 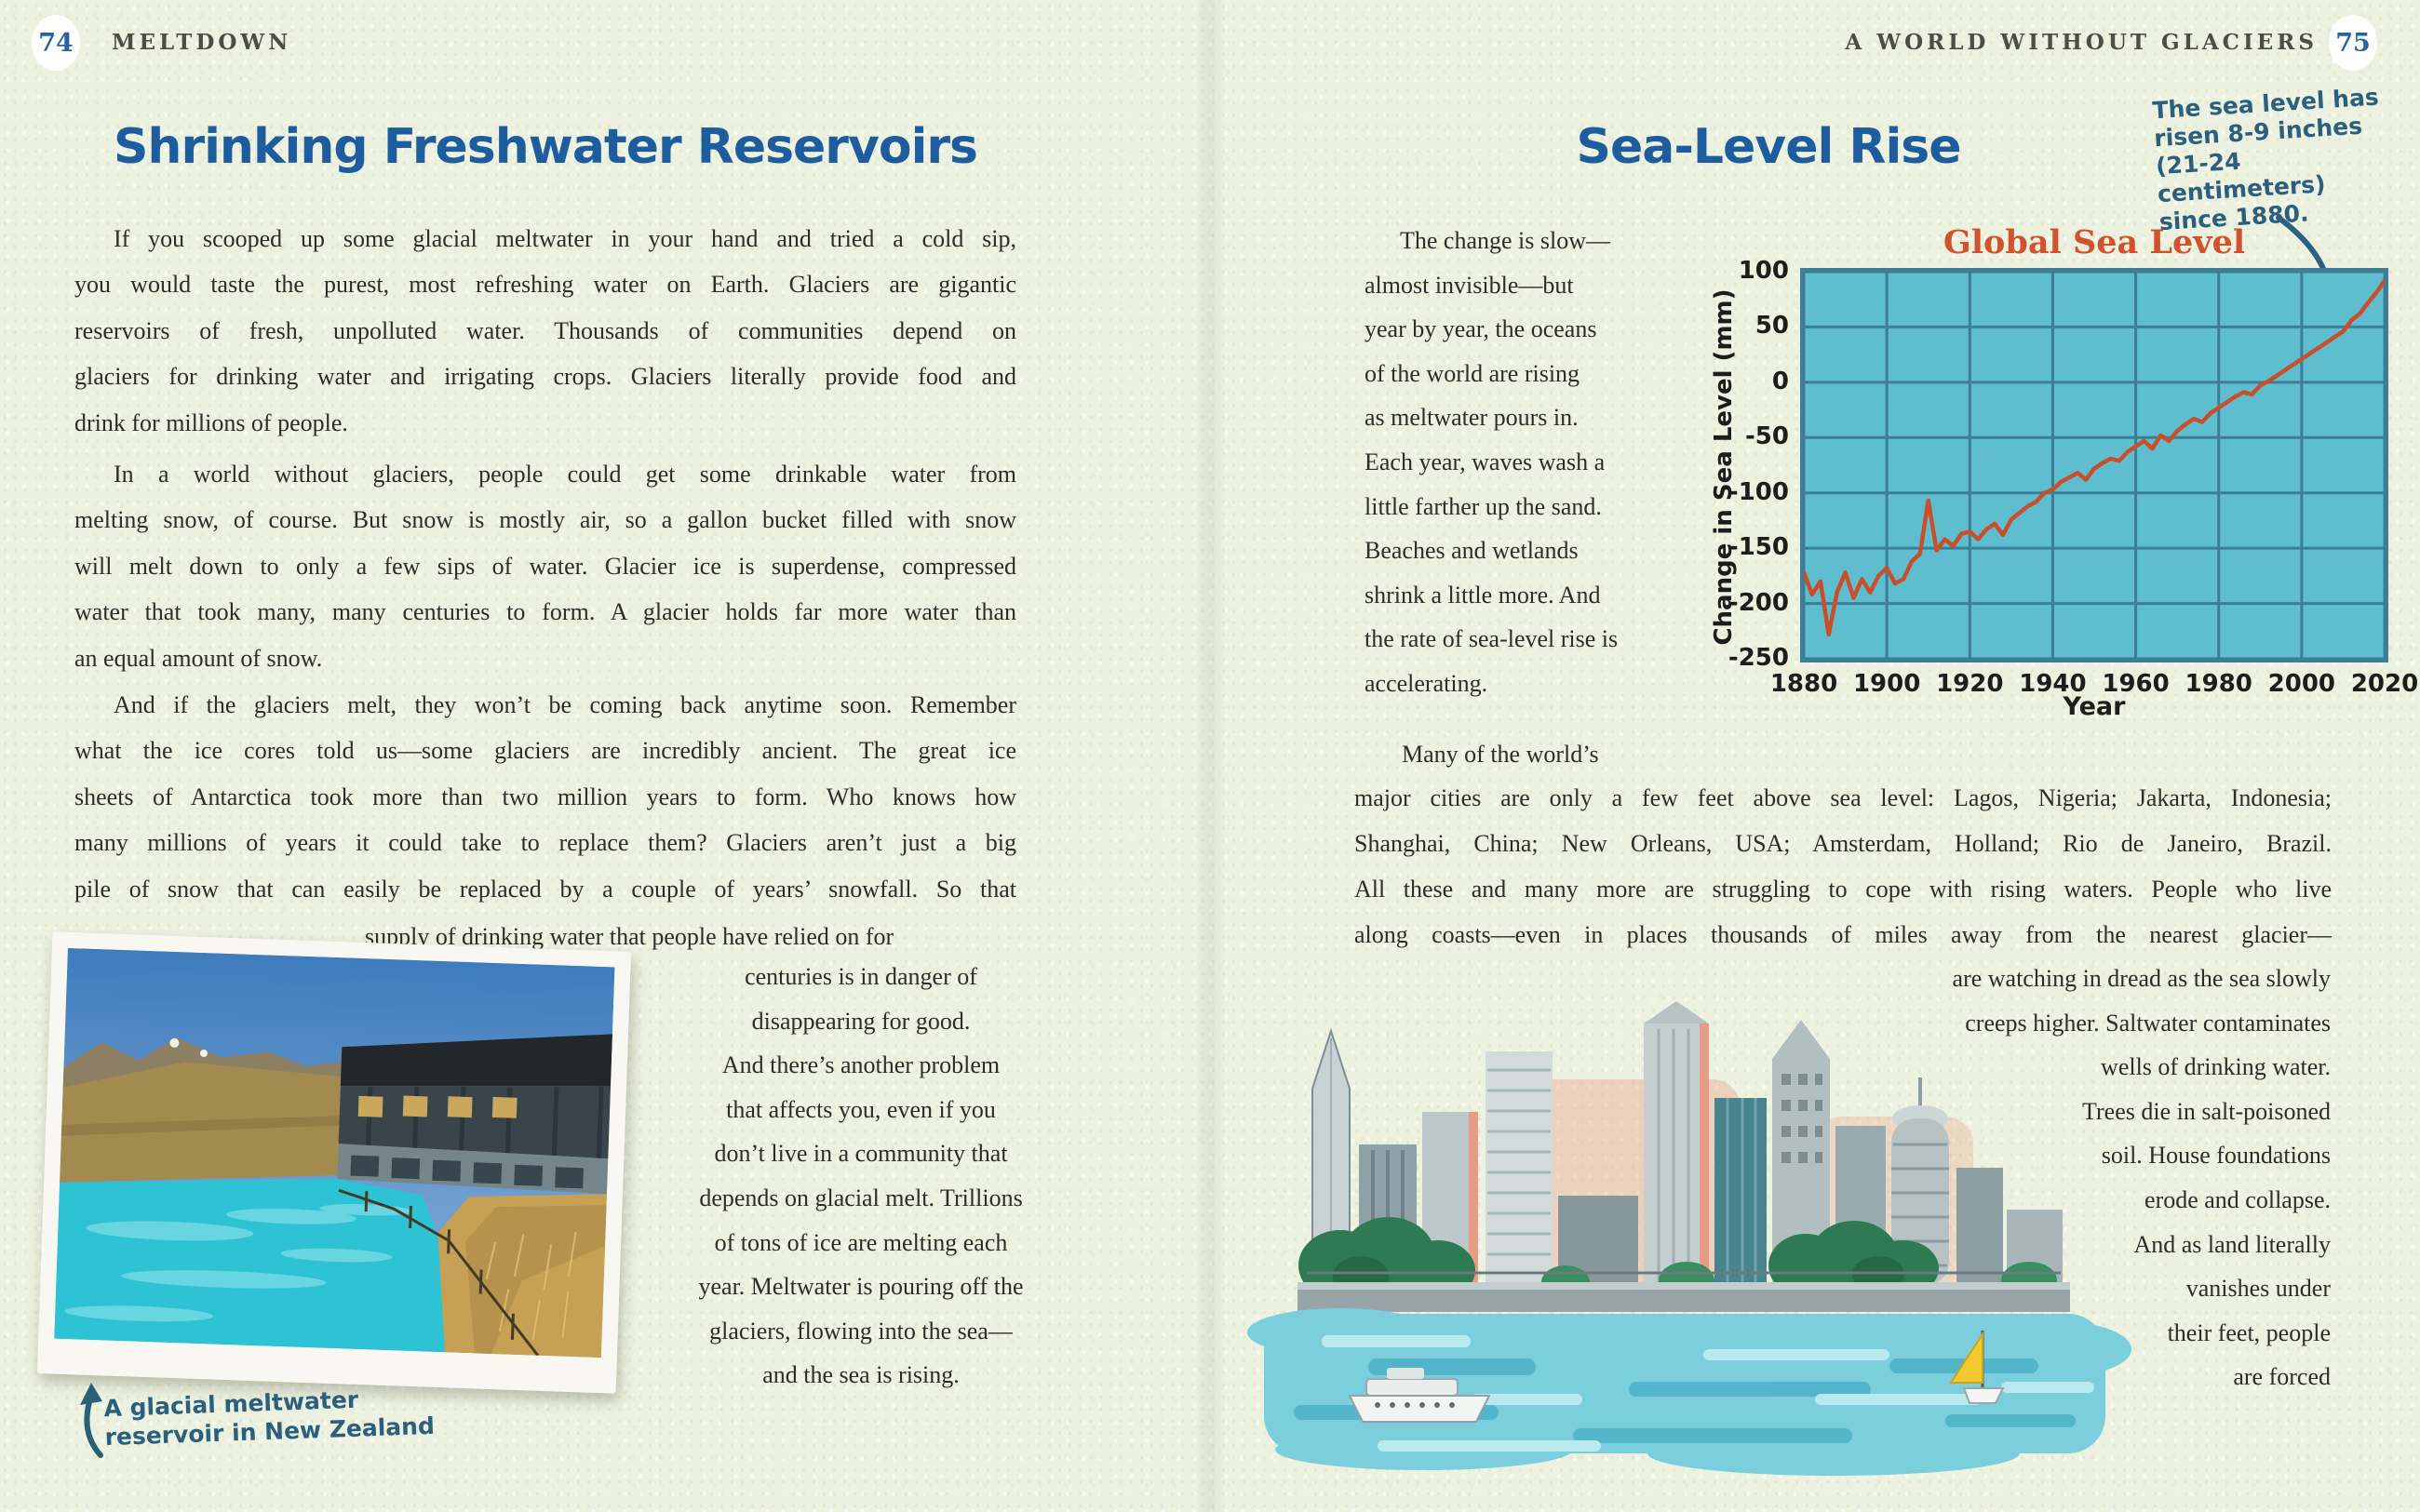 What do you see at coordinates (2301, 684) in the screenshot?
I see `x-tick-label: 2000` at bounding box center [2301, 684].